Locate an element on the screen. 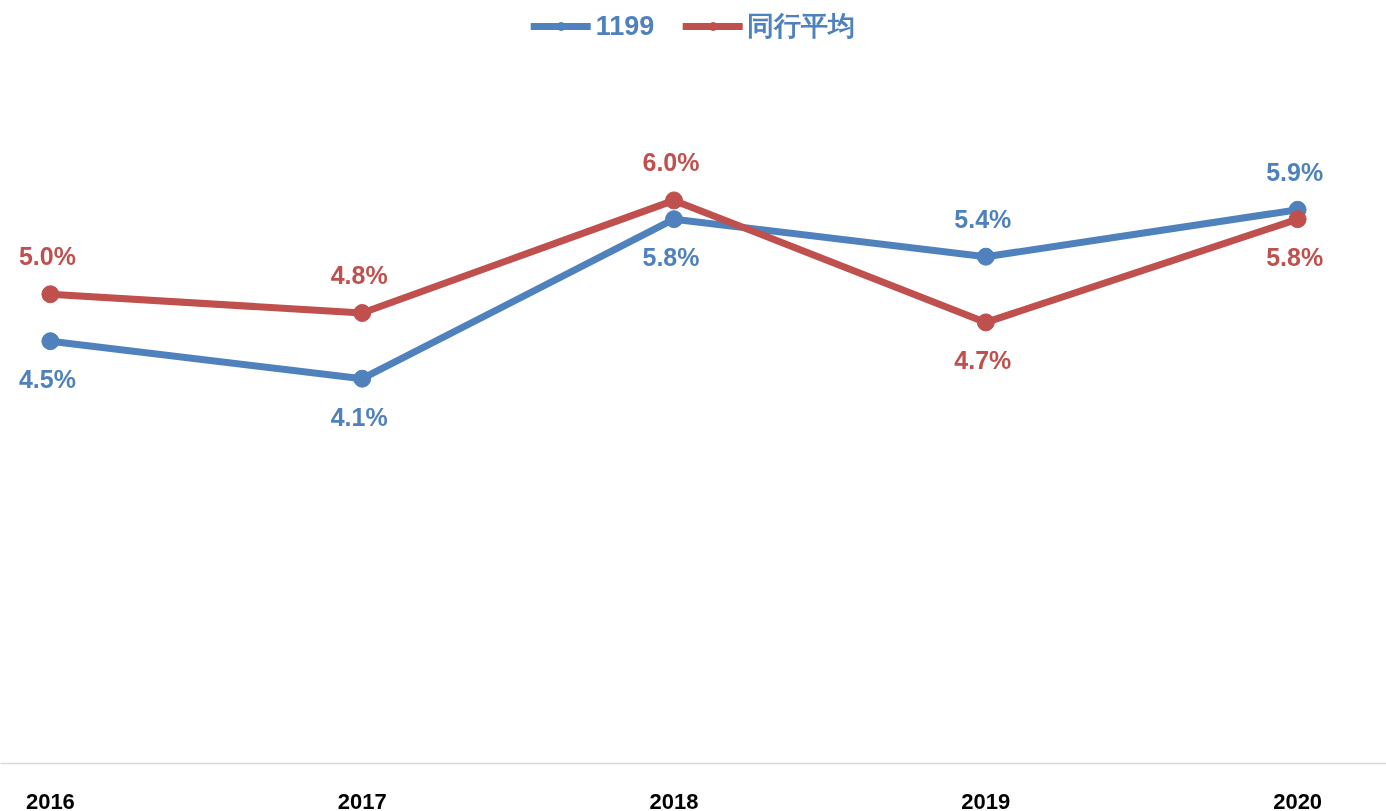 The height and width of the screenshot is (811, 1386). x-tick-label: 2018 is located at coordinates (674, 799).